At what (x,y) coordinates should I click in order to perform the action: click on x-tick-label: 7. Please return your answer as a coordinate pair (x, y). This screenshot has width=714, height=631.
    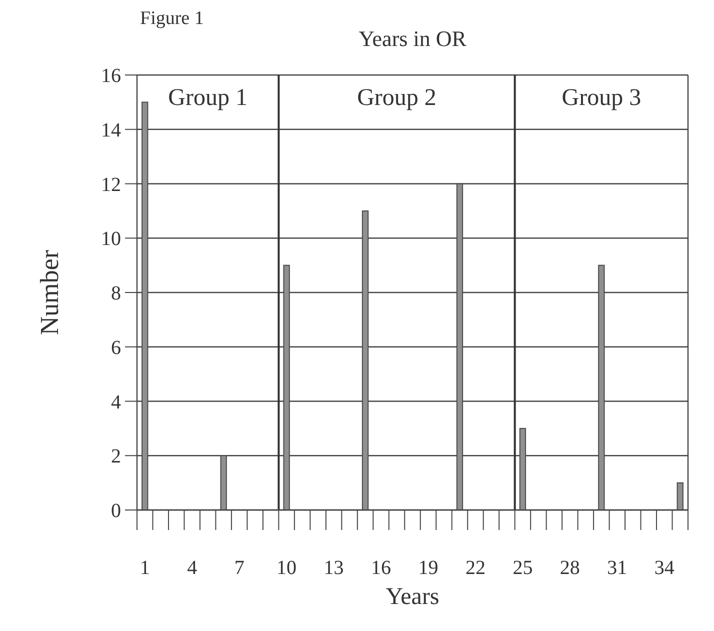
    Looking at the image, I should click on (239, 568).